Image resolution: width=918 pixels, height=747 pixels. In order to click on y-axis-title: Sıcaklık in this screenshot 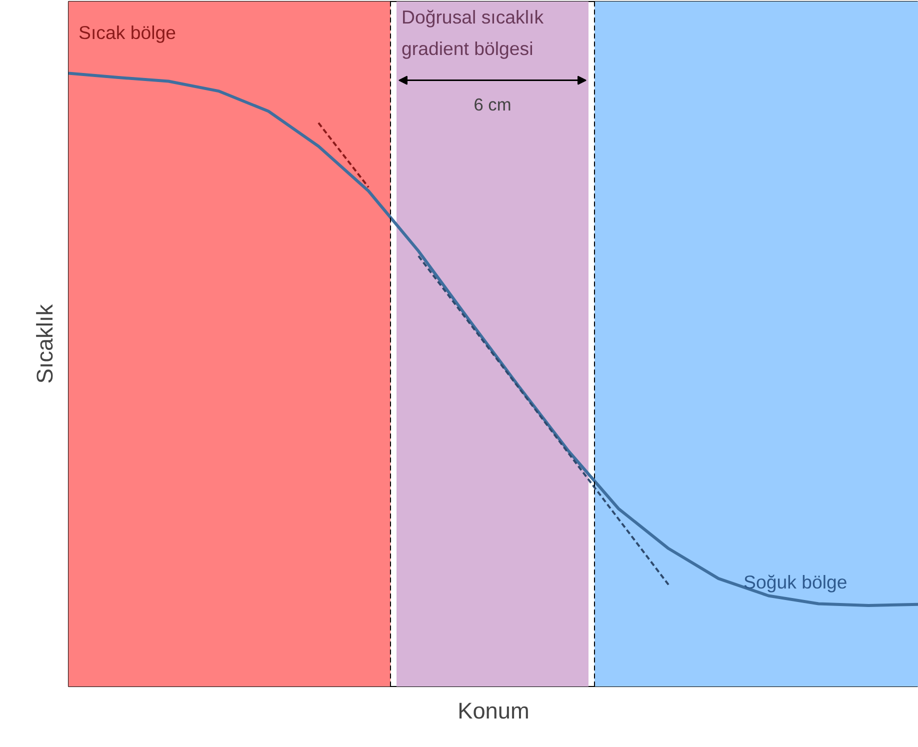, I will do `click(45, 344)`.